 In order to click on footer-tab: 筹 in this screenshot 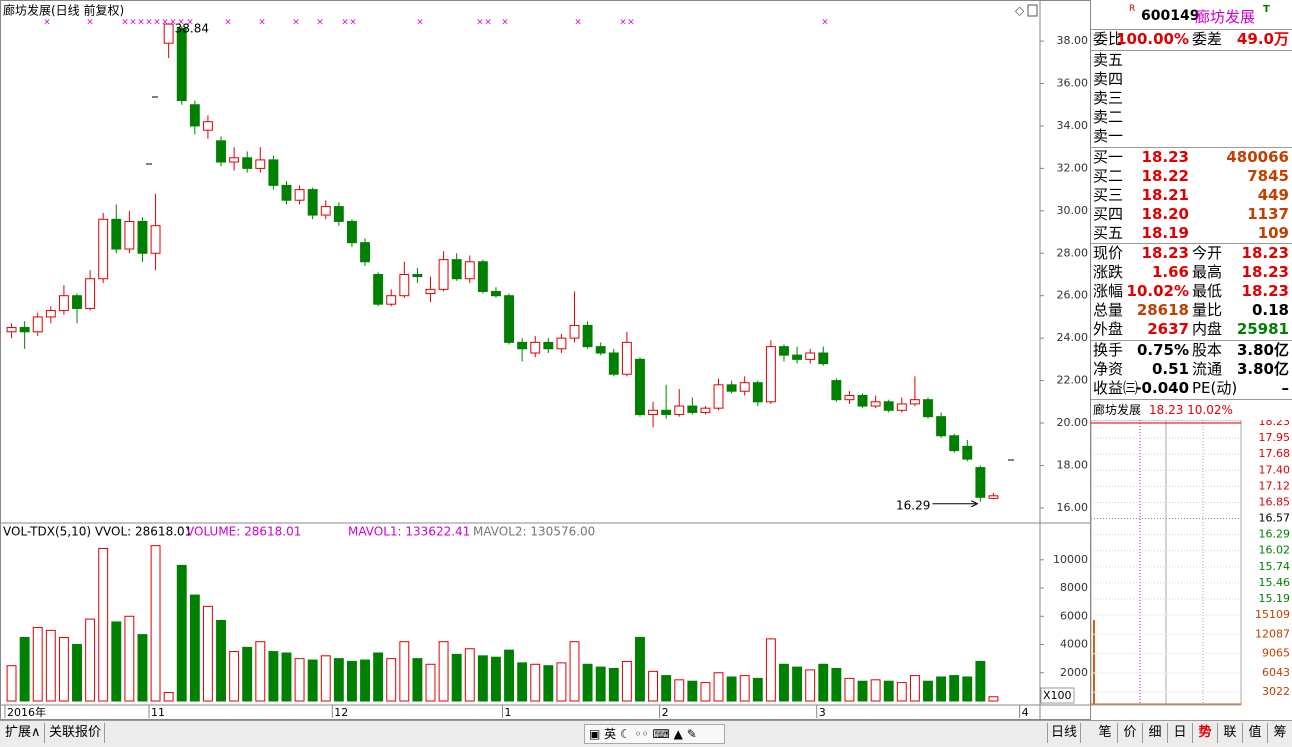, I will do `click(1280, 733)`.